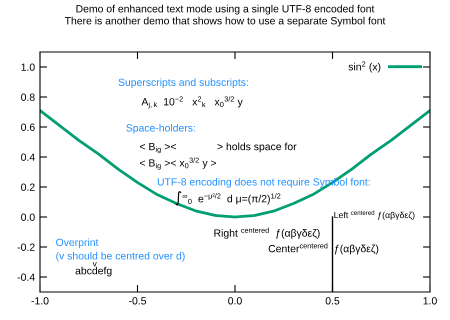  Describe the element at coordinates (94, 264) in the screenshot. I see `annotation: v` at that location.